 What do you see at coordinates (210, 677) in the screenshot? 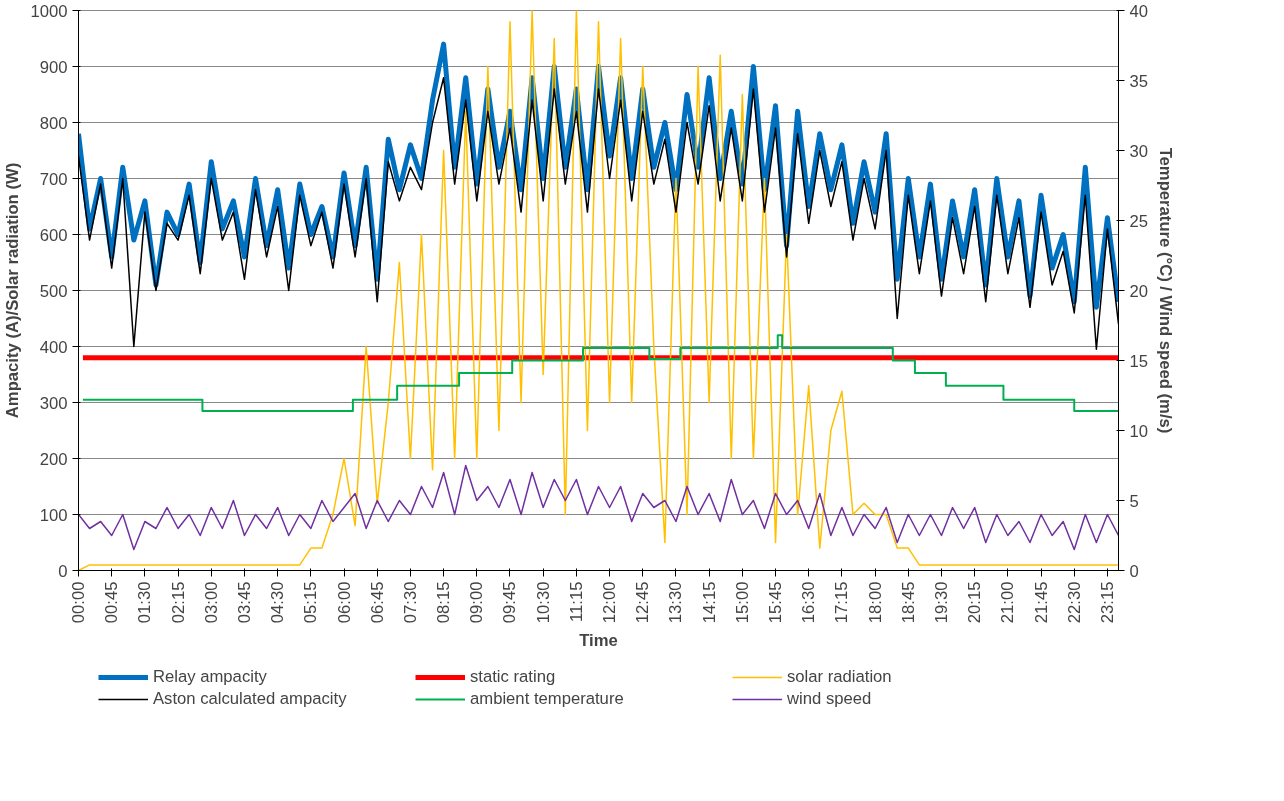
I see `legend-label: Relay ampacity` at bounding box center [210, 677].